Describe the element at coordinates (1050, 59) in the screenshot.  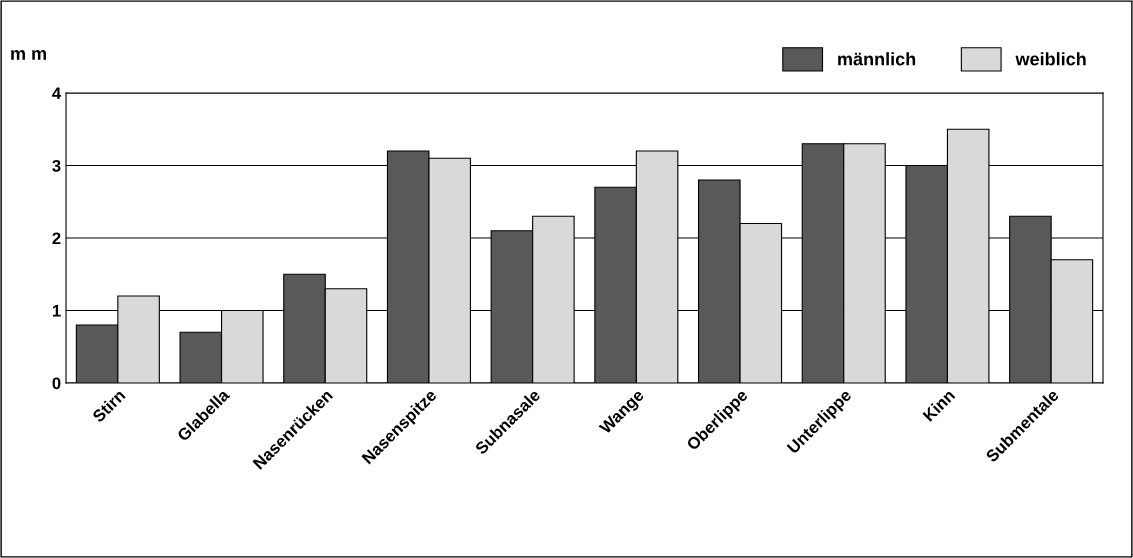
I see `legend-label: weiblich` at that location.